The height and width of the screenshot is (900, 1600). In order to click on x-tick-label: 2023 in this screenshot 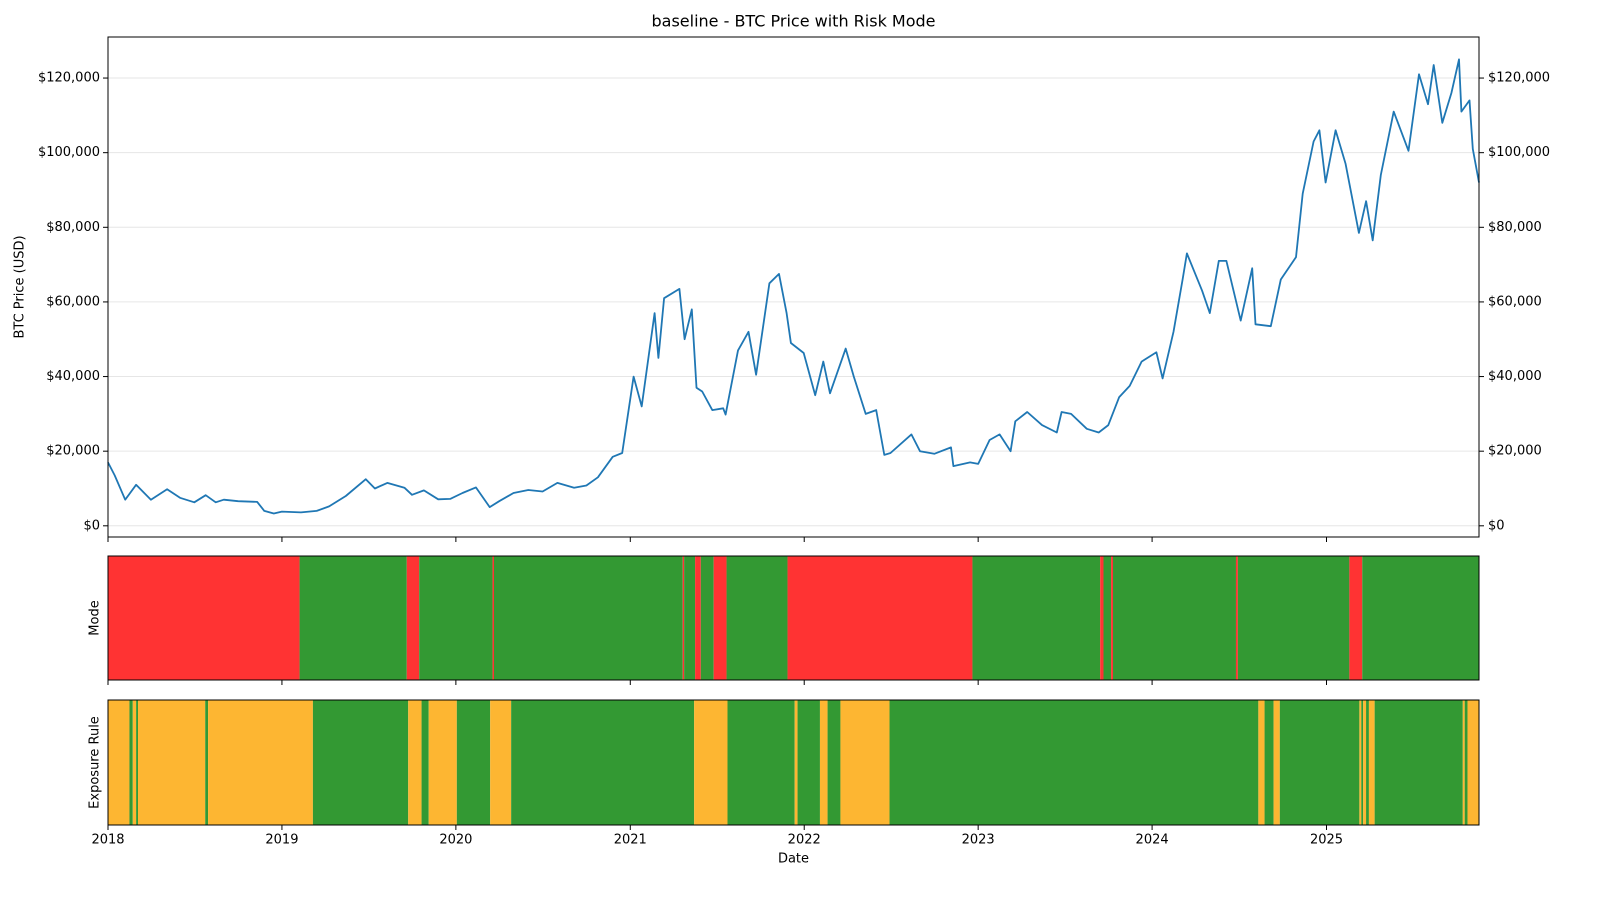, I will do `click(978, 840)`.